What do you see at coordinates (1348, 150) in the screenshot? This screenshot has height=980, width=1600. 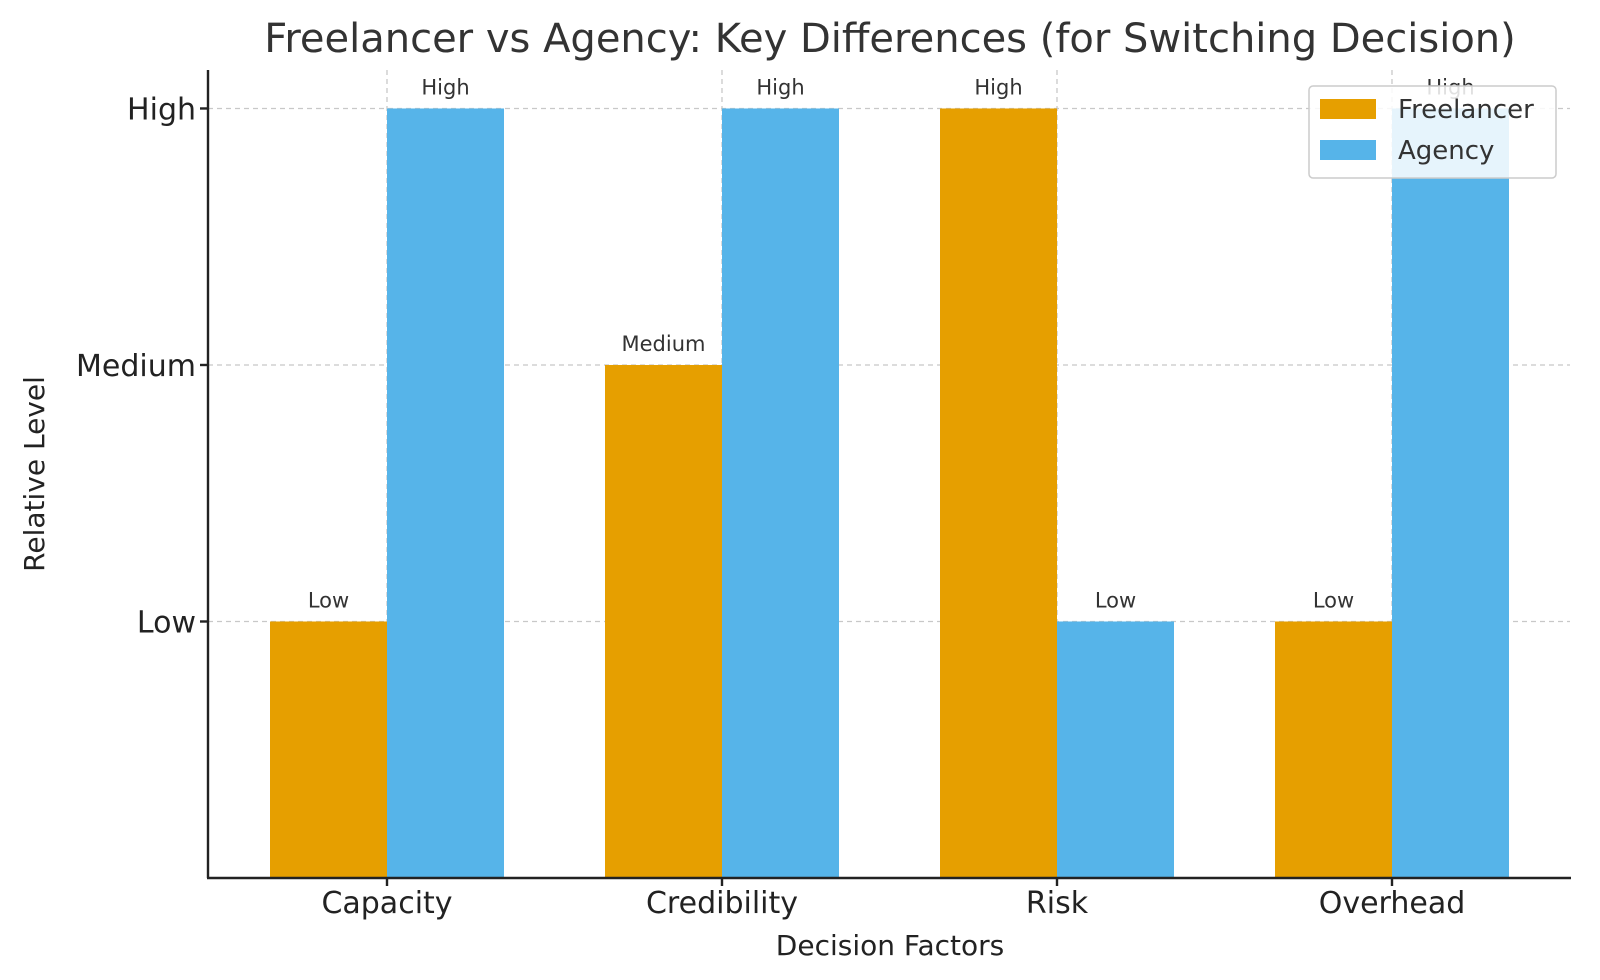 I see `legend-swatch-agency` at bounding box center [1348, 150].